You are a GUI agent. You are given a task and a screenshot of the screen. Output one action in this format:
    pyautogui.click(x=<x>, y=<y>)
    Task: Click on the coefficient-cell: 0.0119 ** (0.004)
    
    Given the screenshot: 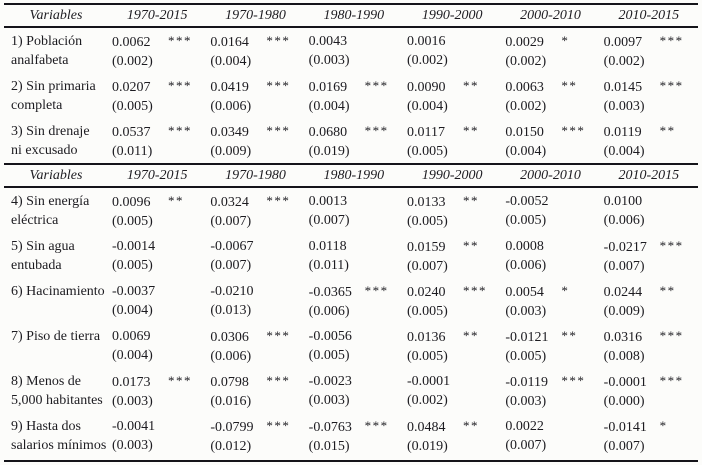 What is the action you would take?
    pyautogui.click(x=649, y=141)
    